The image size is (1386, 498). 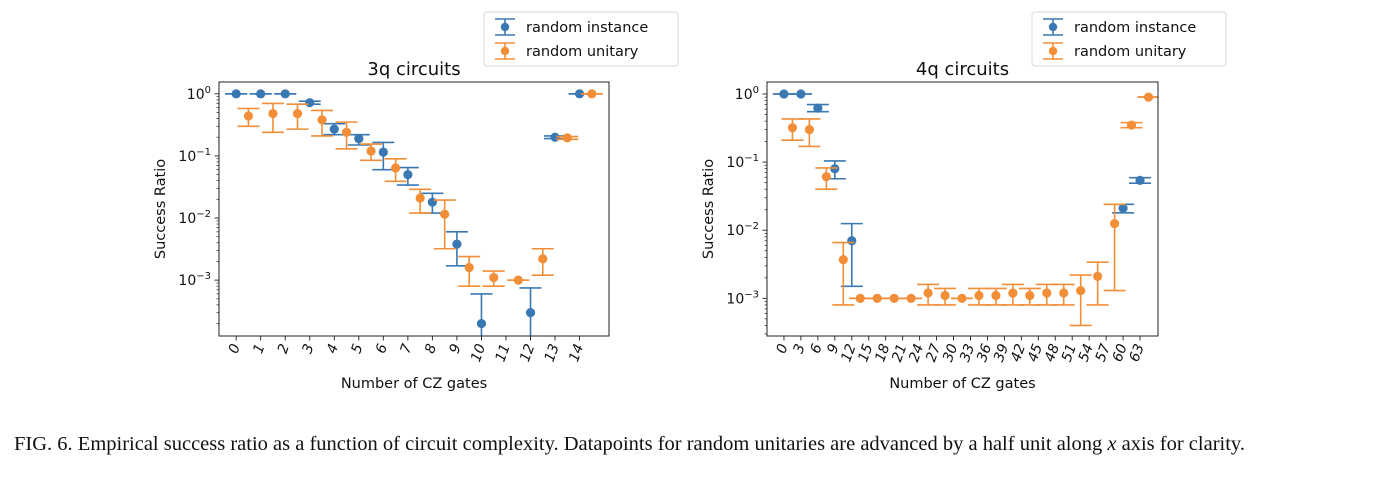 What do you see at coordinates (984, 353) in the screenshot?
I see `x-tick-label: 36` at bounding box center [984, 353].